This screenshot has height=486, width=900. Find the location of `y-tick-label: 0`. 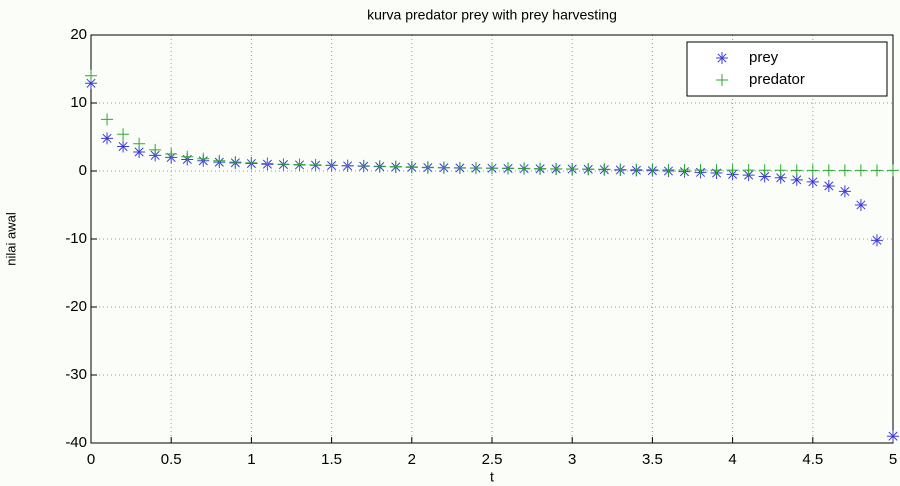

y-tick-label: 0 is located at coordinates (83, 170).